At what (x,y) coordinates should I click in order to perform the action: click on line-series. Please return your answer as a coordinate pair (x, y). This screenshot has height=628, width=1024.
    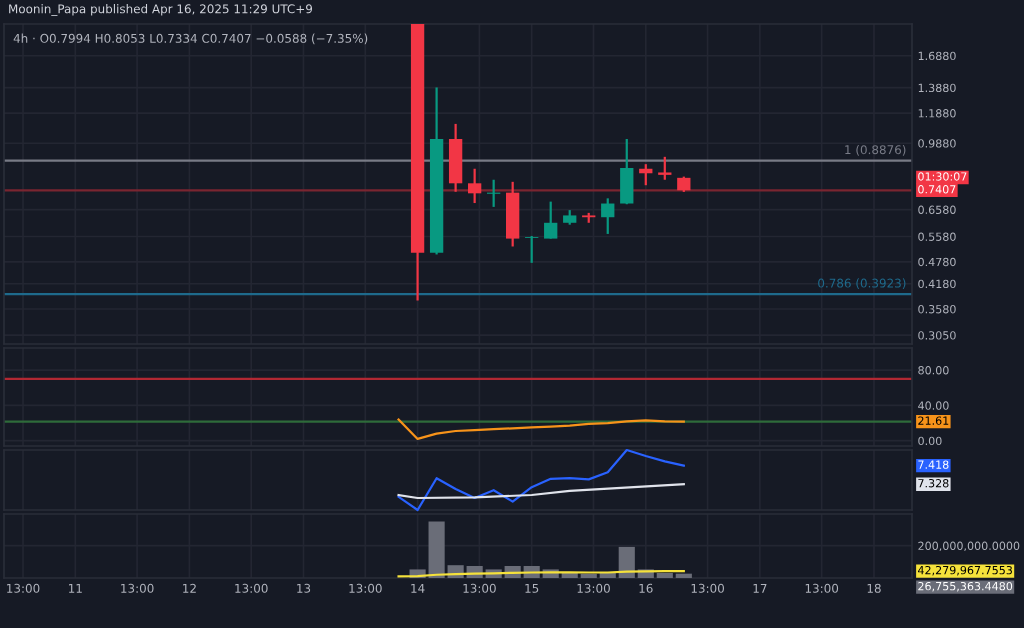
    Looking at the image, I should click on (541, 429).